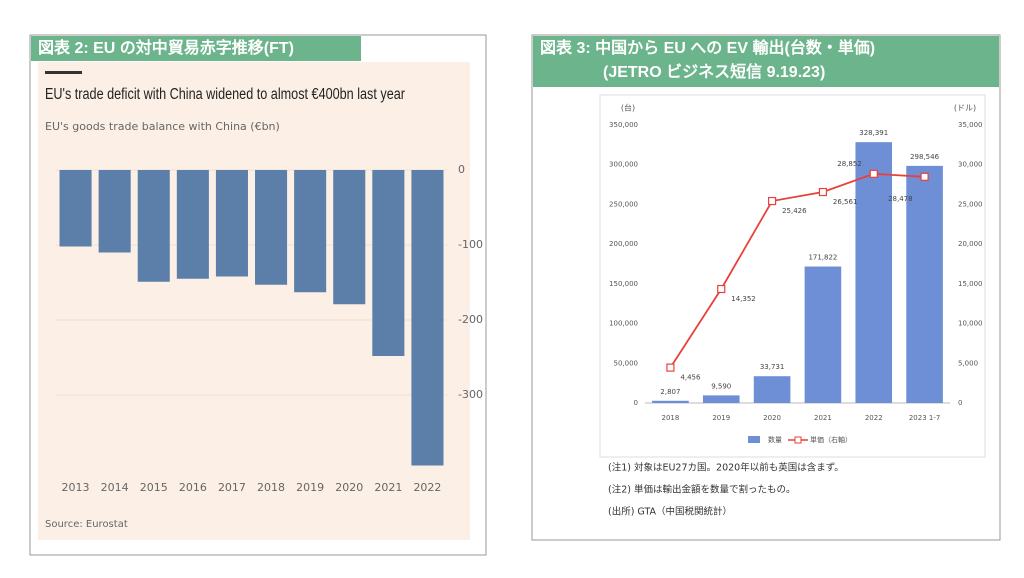 The height and width of the screenshot is (578, 1024). What do you see at coordinates (470, 244) in the screenshot?
I see `y-tick-label: -100` at bounding box center [470, 244].